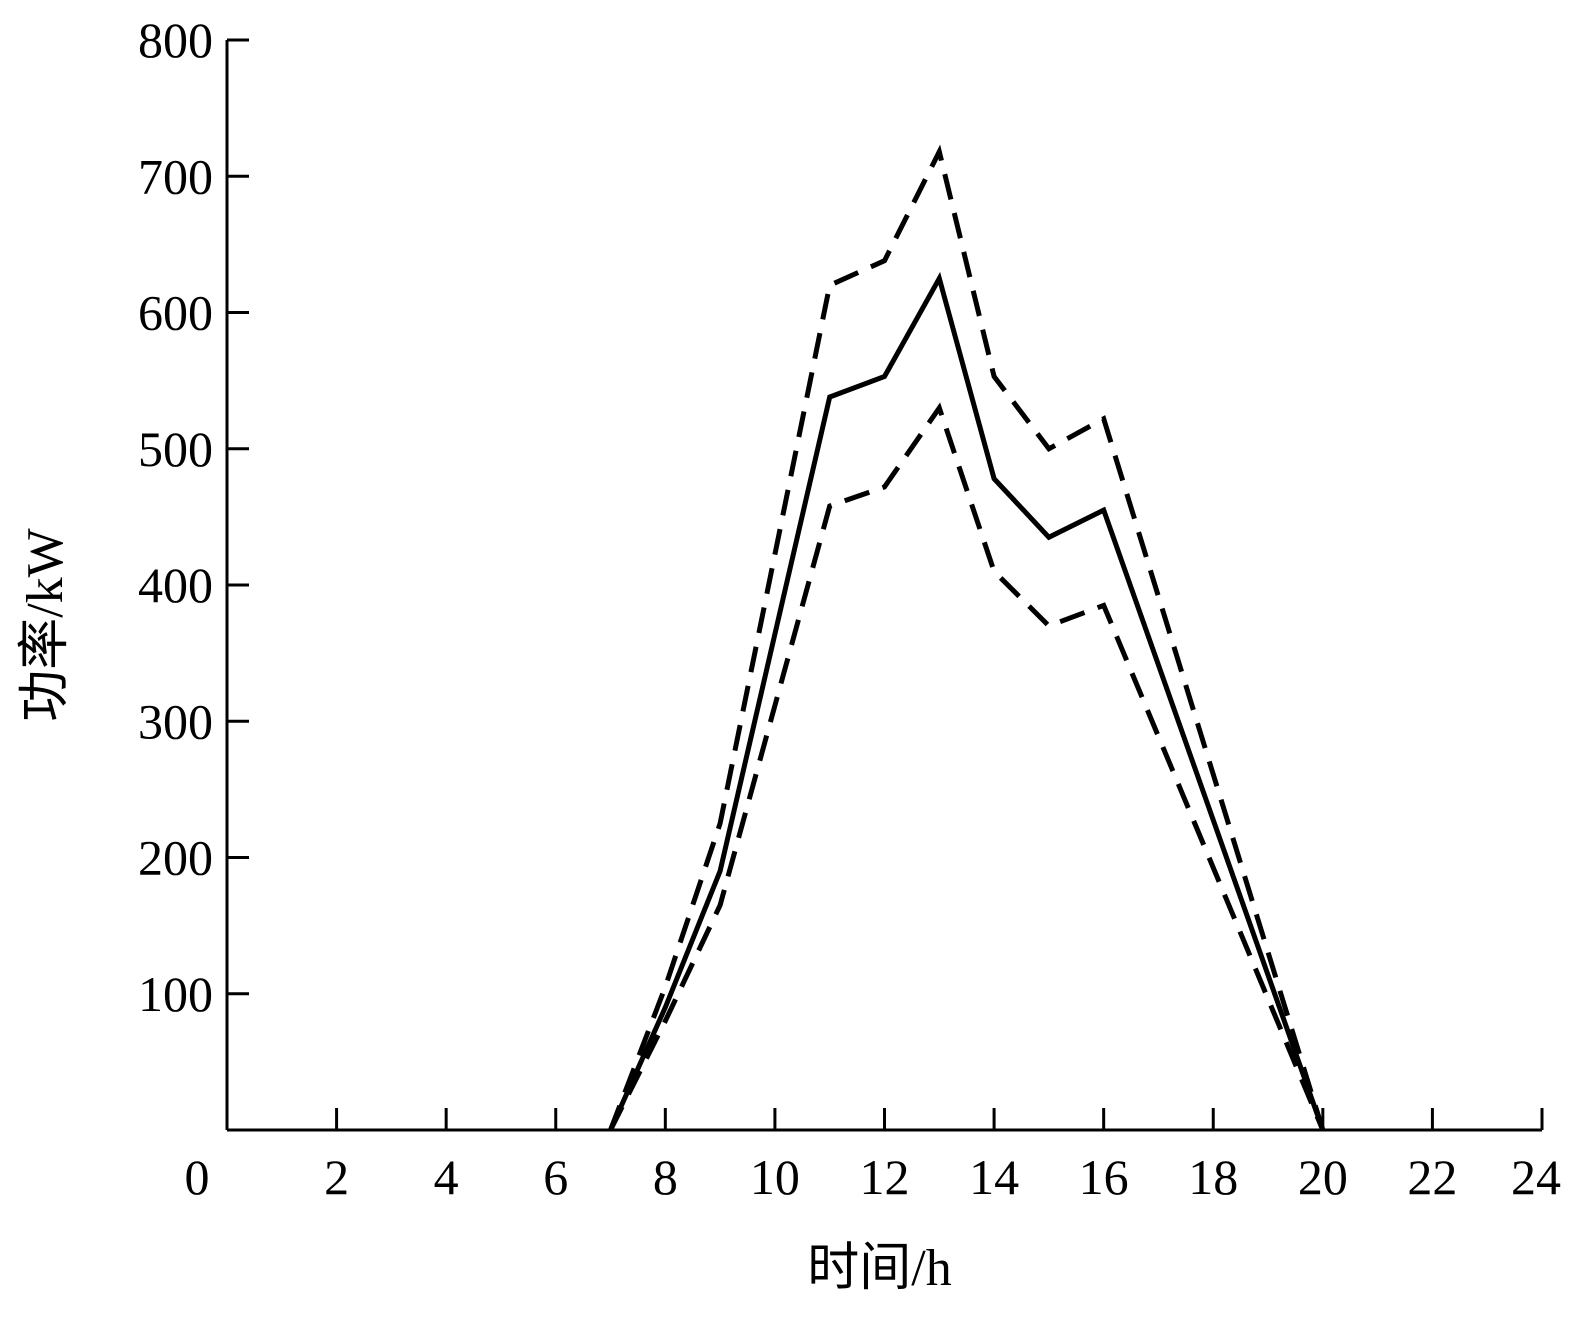  Describe the element at coordinates (1432, 1177) in the screenshot. I see `x-tick-label: 22` at that location.